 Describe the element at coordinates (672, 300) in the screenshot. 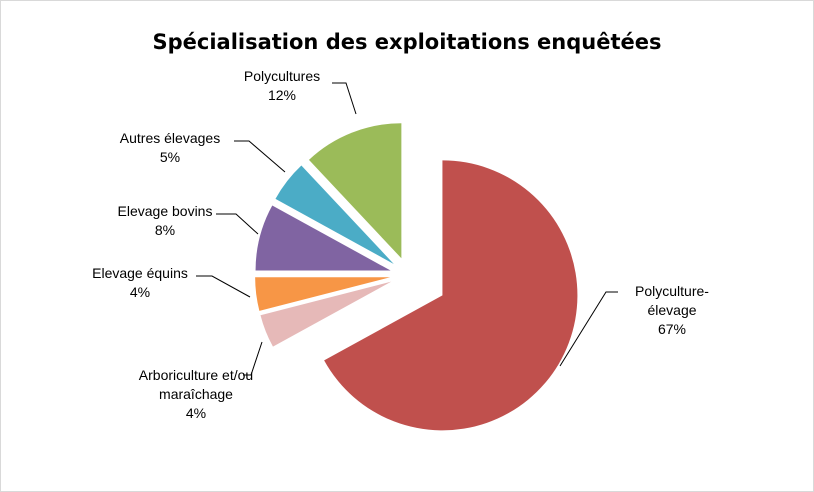

I see `category-label: Polyculture-élevage` at that location.